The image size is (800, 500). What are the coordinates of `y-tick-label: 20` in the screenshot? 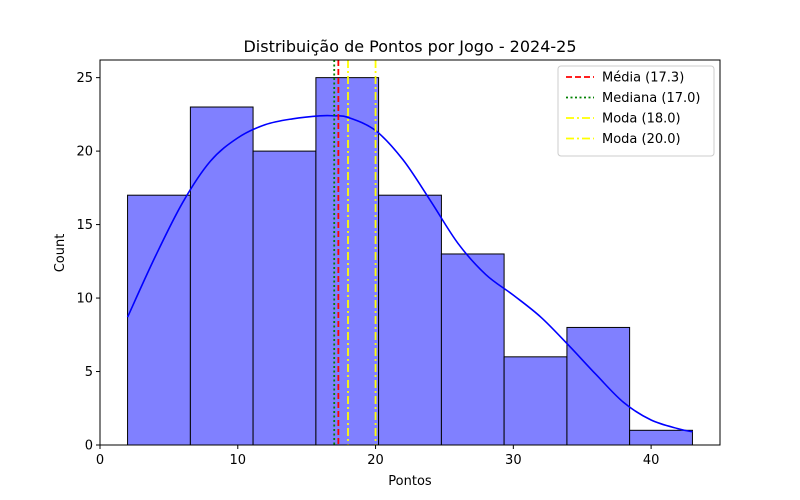 It's located at (84, 152).